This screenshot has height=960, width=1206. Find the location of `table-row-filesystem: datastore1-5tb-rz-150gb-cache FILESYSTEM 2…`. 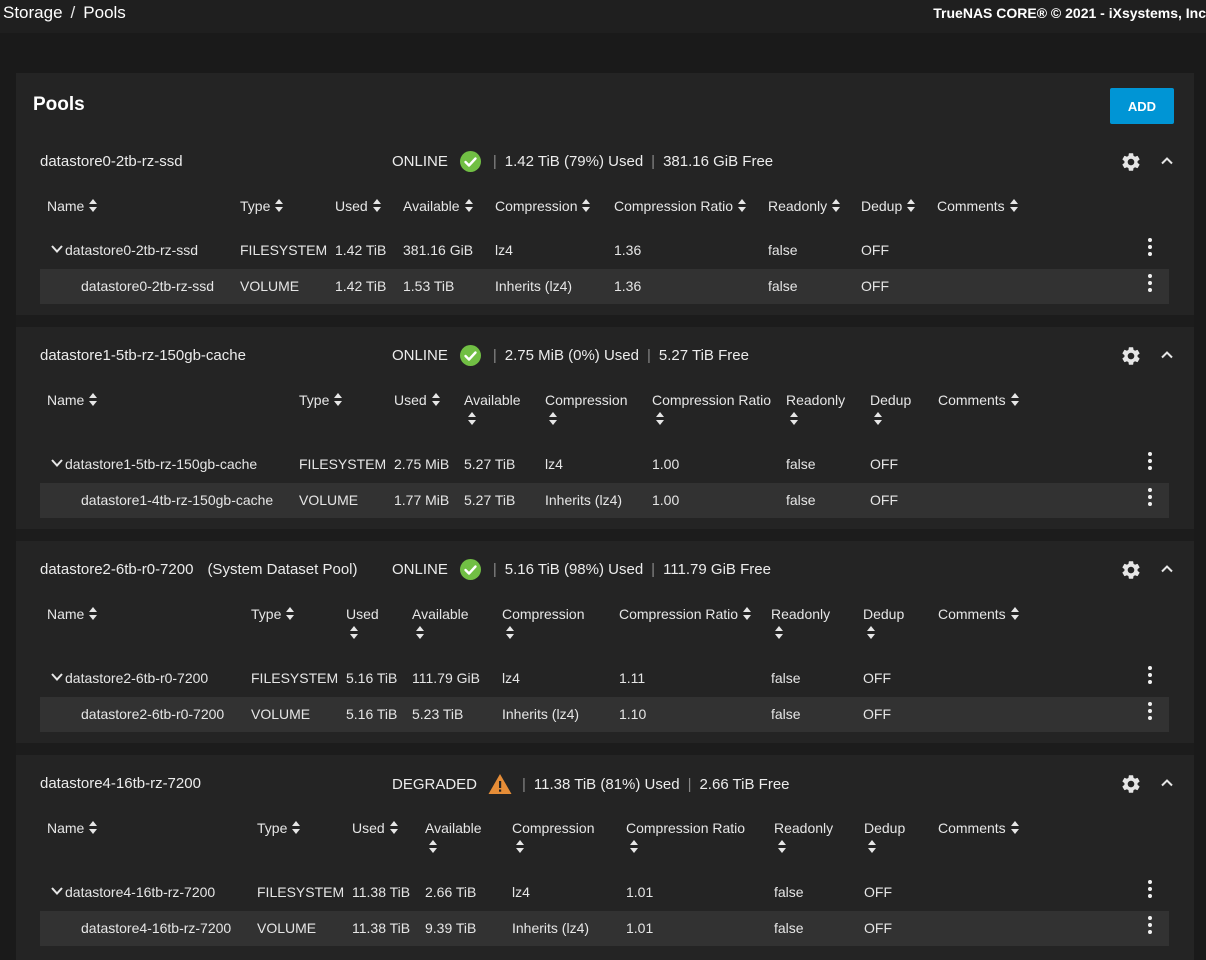

table-row-filesystem: datastore1-5tb-rz-150gb-cache FILESYSTEM 2… is located at coordinates (604, 464).